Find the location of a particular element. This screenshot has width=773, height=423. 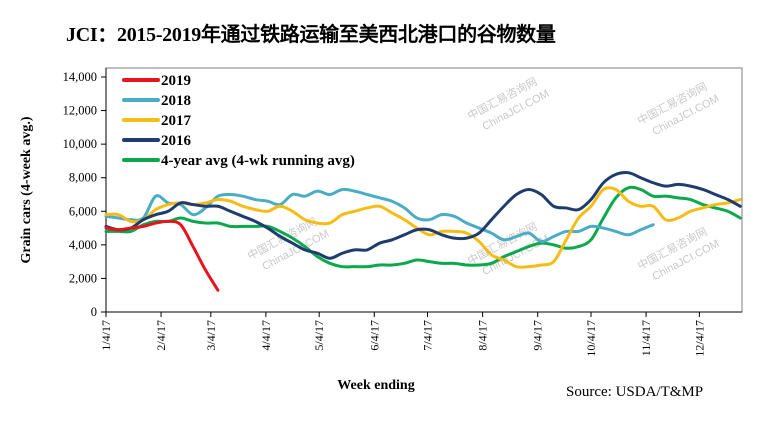

legend-item: 2019 is located at coordinates (156, 81).